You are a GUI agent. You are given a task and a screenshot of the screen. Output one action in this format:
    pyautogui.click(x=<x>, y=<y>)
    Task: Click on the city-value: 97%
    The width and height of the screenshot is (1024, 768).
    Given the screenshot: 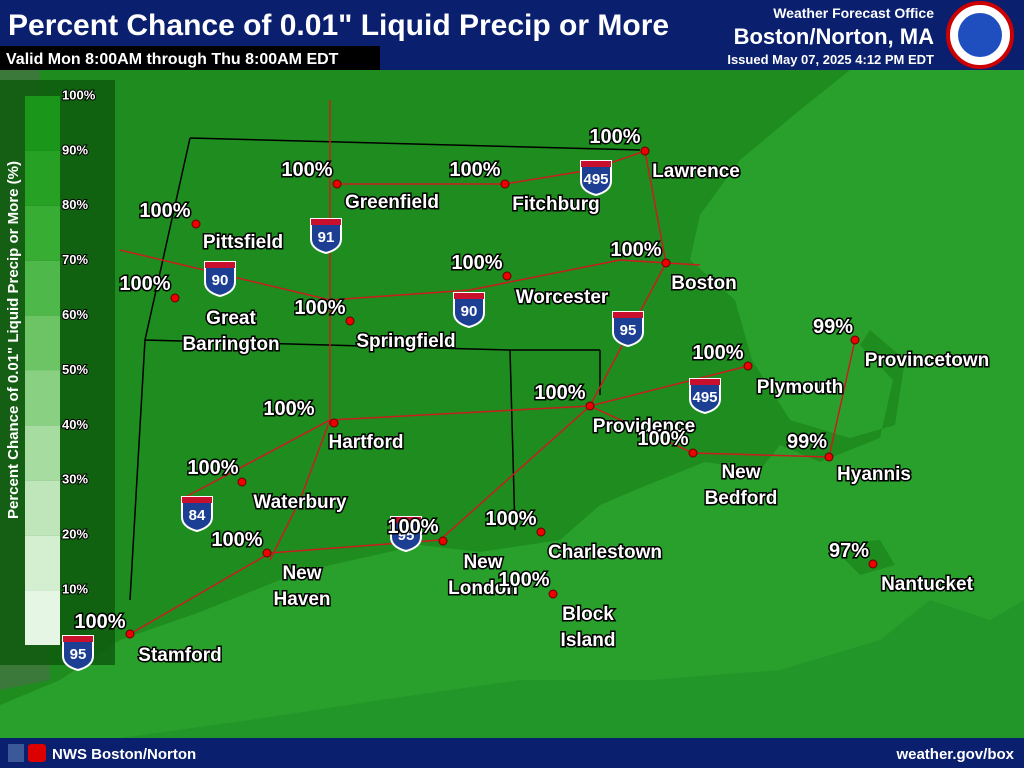 What is the action you would take?
    pyautogui.click(x=849, y=551)
    